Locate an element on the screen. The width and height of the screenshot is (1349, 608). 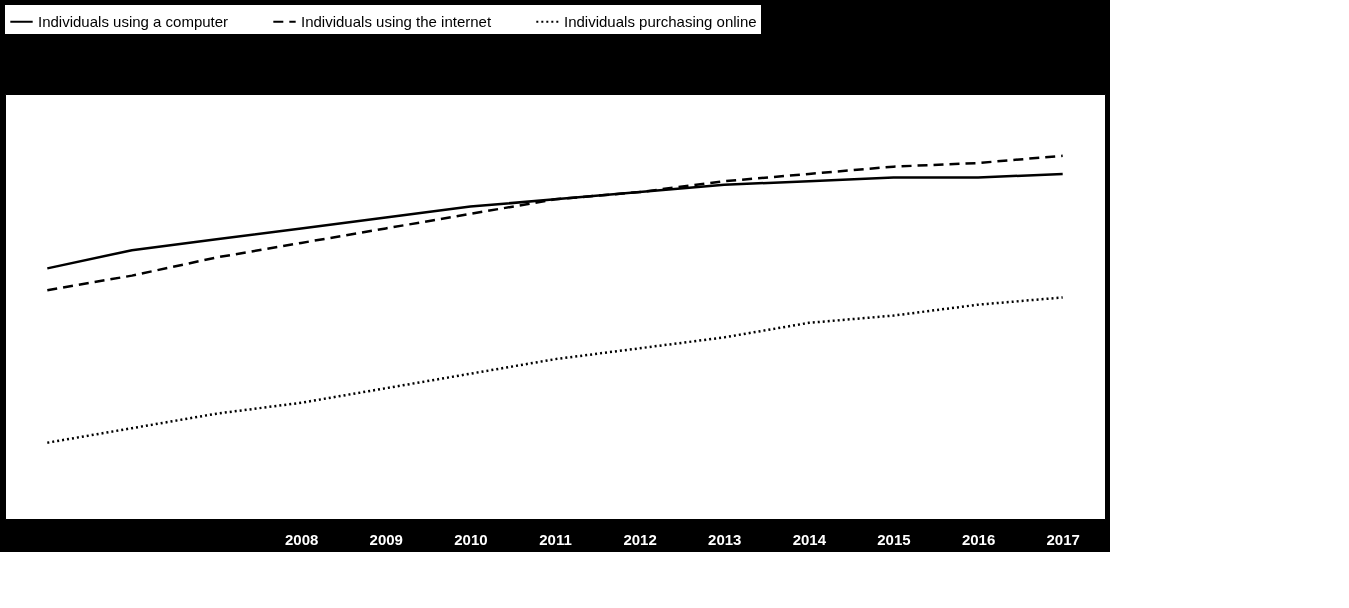
x-tick-label: 2017 is located at coordinates (1063, 539).